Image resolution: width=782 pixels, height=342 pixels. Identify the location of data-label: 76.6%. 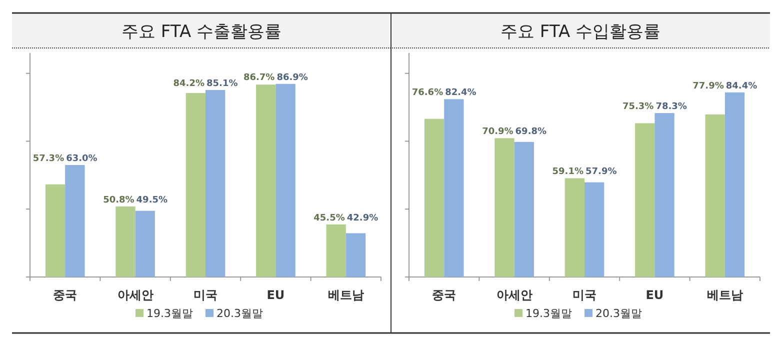
(428, 93).